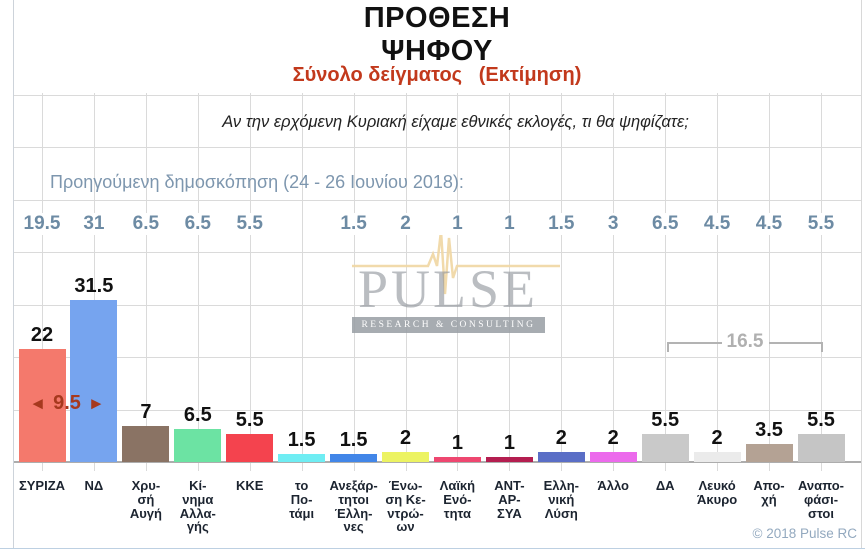 This screenshot has width=865, height=555. Describe the element at coordinates (353, 513) in the screenshot. I see `category-label-line: Έλλη-` at that location.